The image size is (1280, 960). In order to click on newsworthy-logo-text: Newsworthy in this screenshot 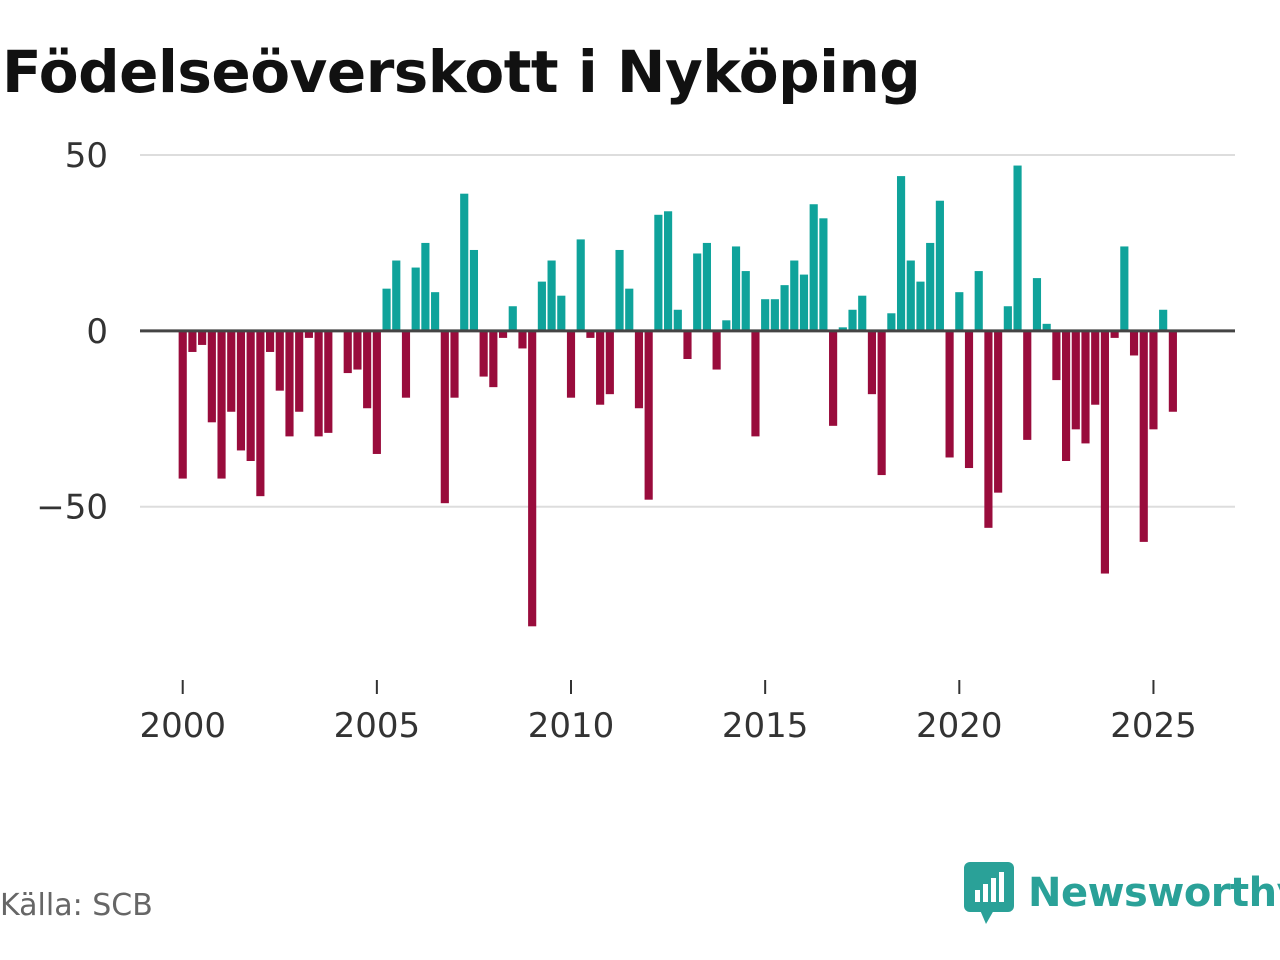, I will do `click(1154, 893)`.